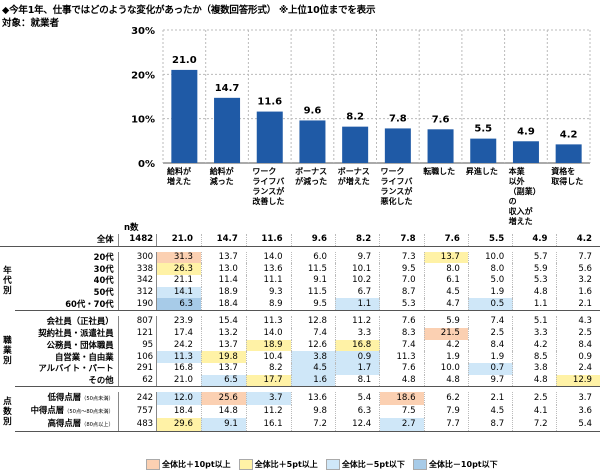 The image size is (600, 475). What do you see at coordinates (534, 269) in the screenshot?
I see `value-cell: 5.9` at bounding box center [534, 269].